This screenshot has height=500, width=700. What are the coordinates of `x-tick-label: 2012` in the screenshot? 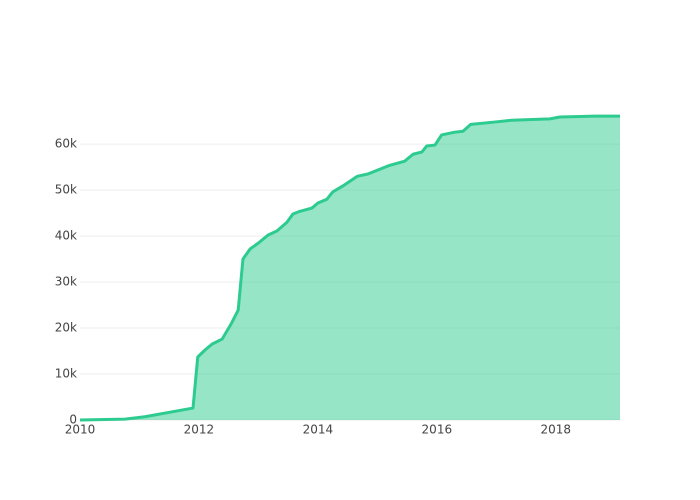 It's located at (199, 430).